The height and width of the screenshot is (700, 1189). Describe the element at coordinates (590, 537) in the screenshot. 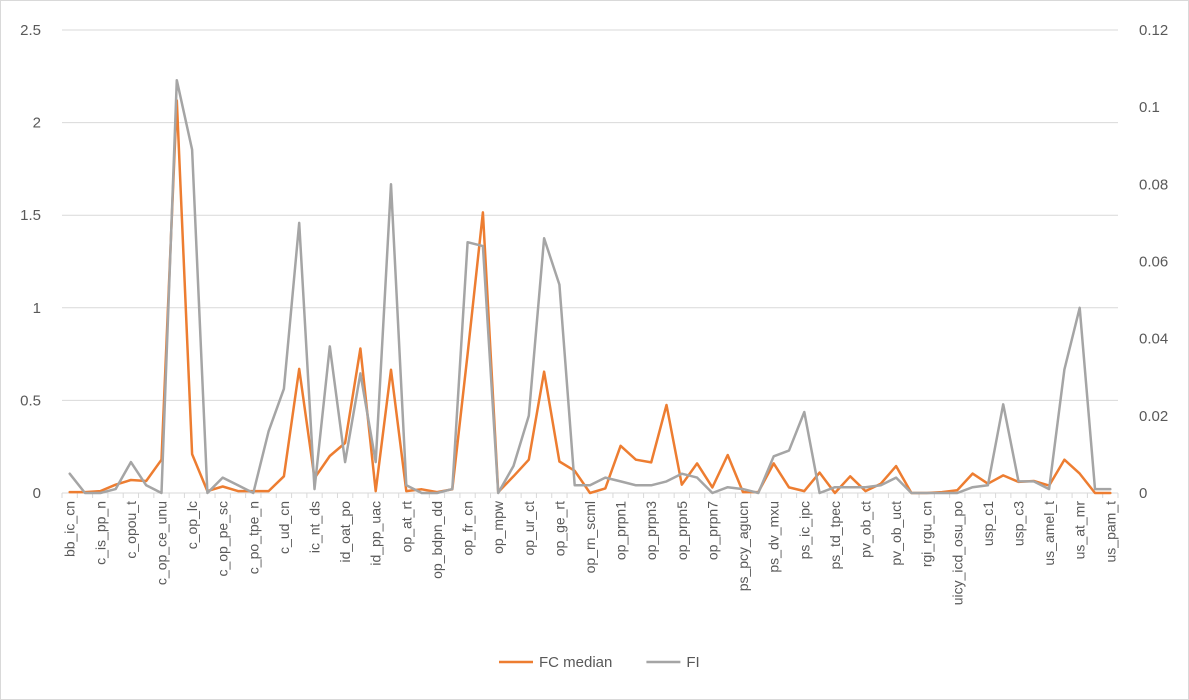

I see `x-tick-label: op_rn_scml` at that location.